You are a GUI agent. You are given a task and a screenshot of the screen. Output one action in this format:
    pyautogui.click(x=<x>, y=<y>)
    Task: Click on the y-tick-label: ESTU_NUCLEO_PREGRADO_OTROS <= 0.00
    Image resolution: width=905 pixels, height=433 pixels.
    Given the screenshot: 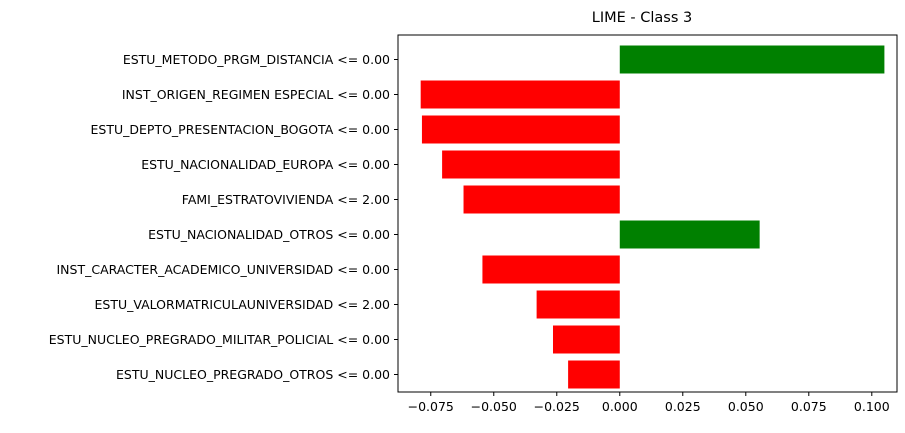 What is the action you would take?
    pyautogui.click(x=253, y=374)
    